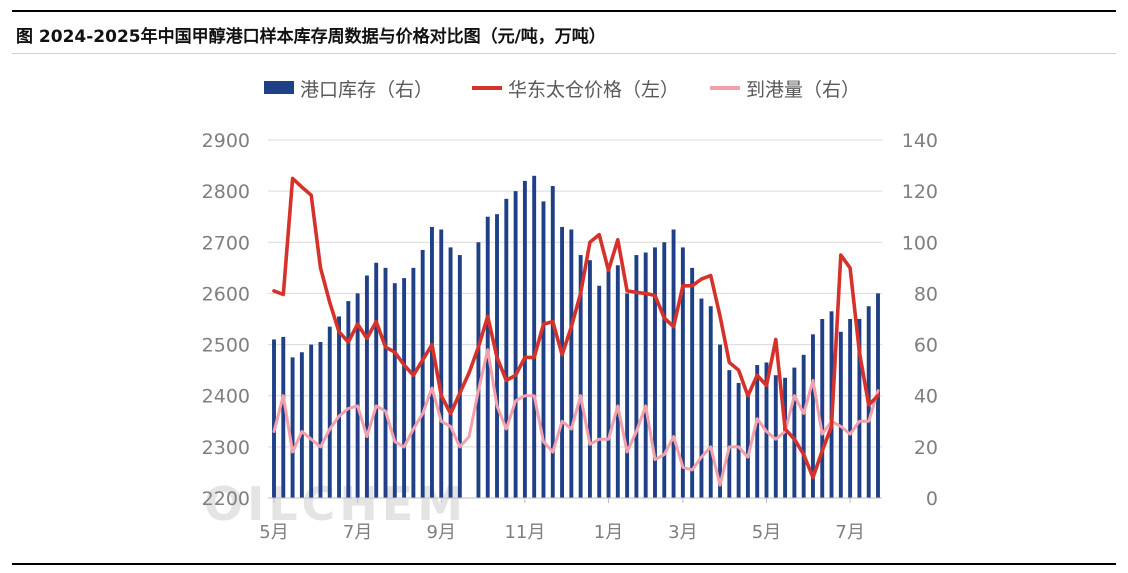 Image resolution: width=1128 pixels, height=573 pixels. I want to click on right-axis-tick-label: 140, so click(920, 141).